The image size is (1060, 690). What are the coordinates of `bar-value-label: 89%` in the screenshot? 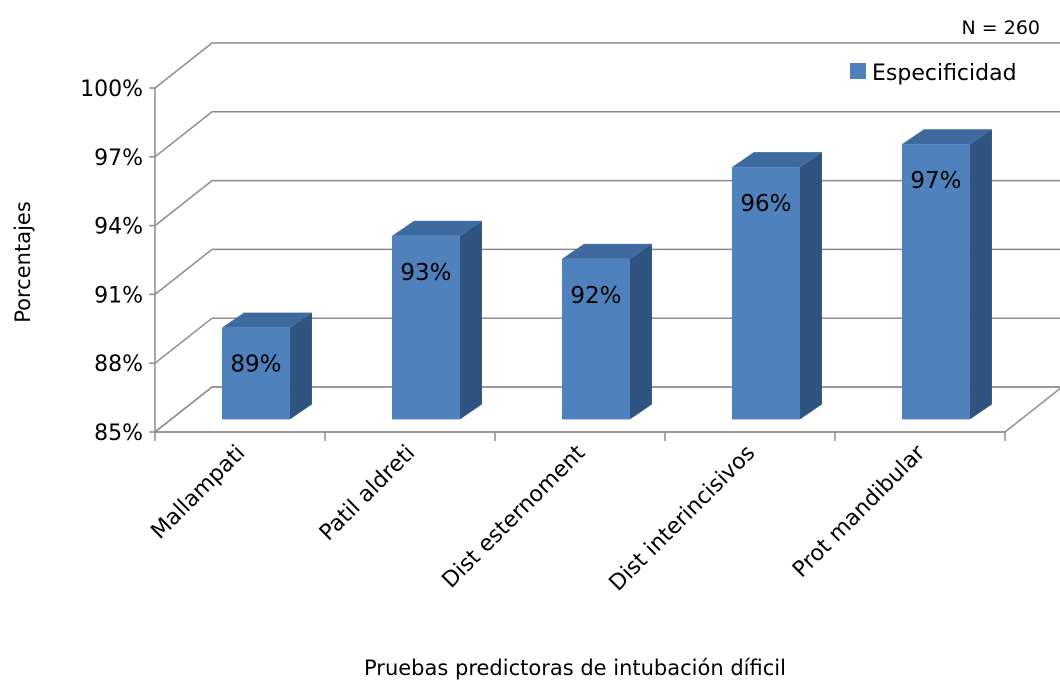 It's located at (255, 365).